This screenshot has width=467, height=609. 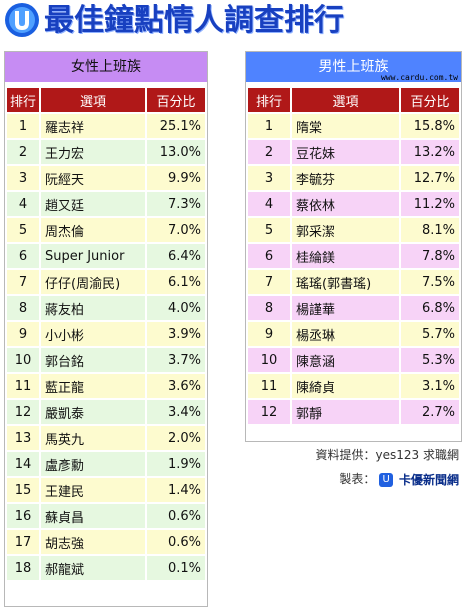 What do you see at coordinates (106, 386) in the screenshot?
I see `table-row: 11 藍正龍 3.6%` at bounding box center [106, 386].